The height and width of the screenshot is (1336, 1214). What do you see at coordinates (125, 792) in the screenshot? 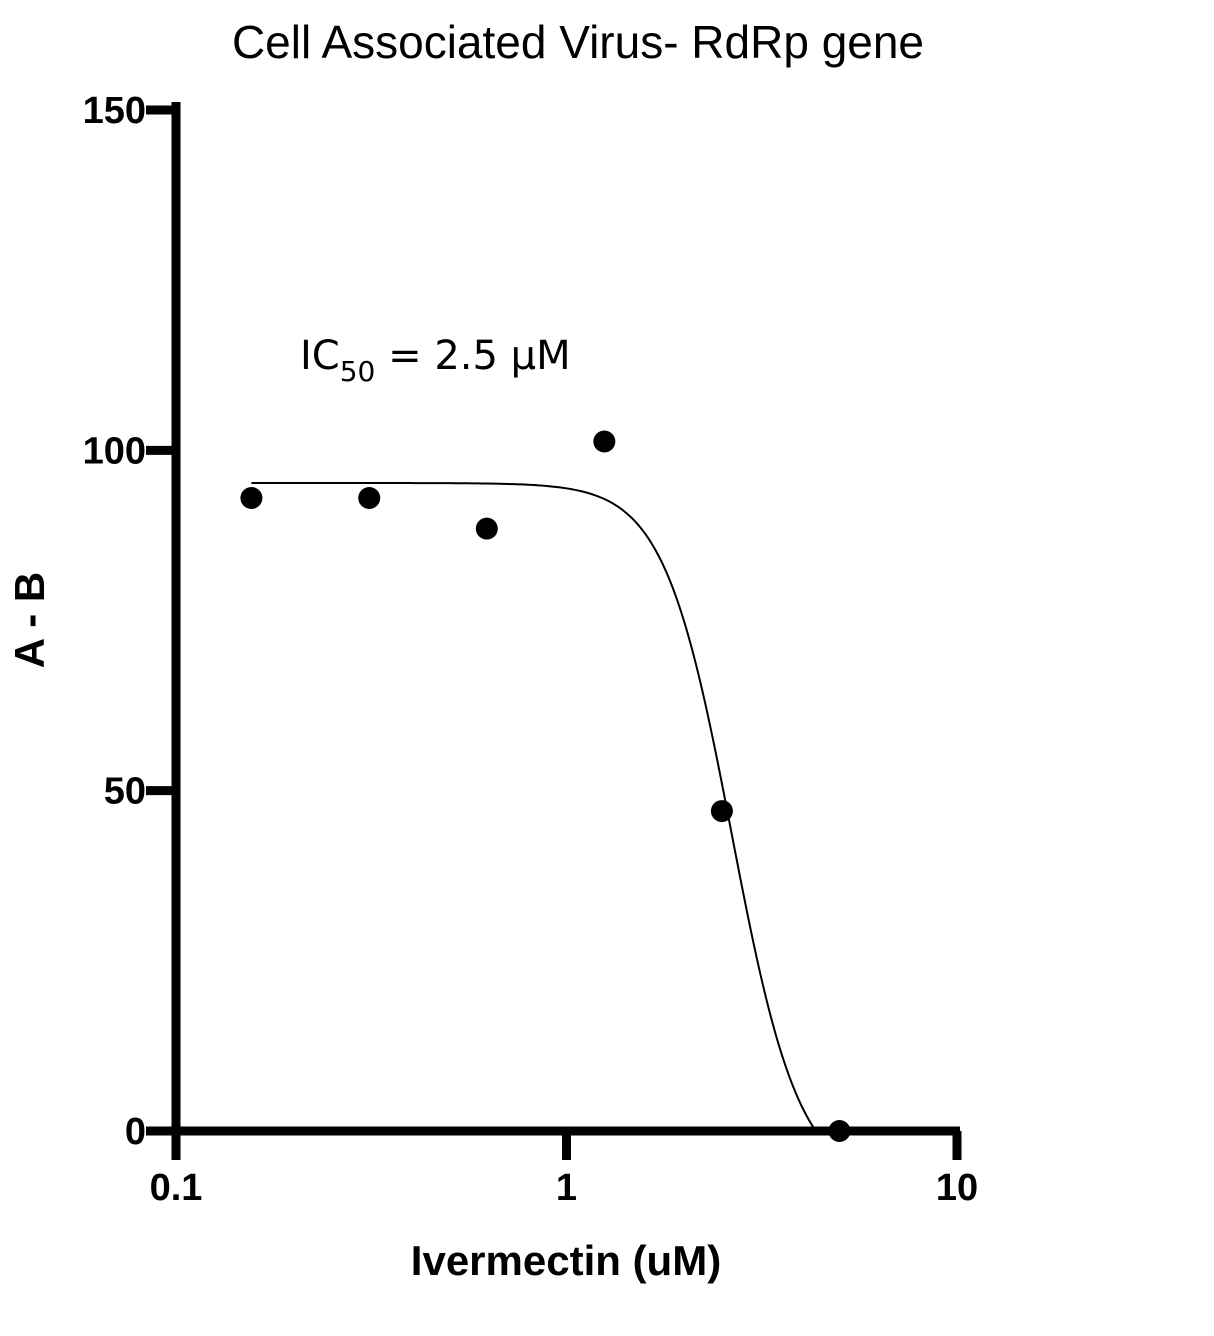
I see `y-tick-label: 50` at bounding box center [125, 792].